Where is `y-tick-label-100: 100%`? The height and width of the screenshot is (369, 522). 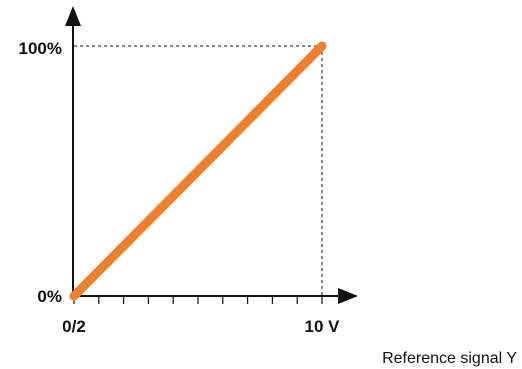
y-tick-label-100: 100% is located at coordinates (40, 48).